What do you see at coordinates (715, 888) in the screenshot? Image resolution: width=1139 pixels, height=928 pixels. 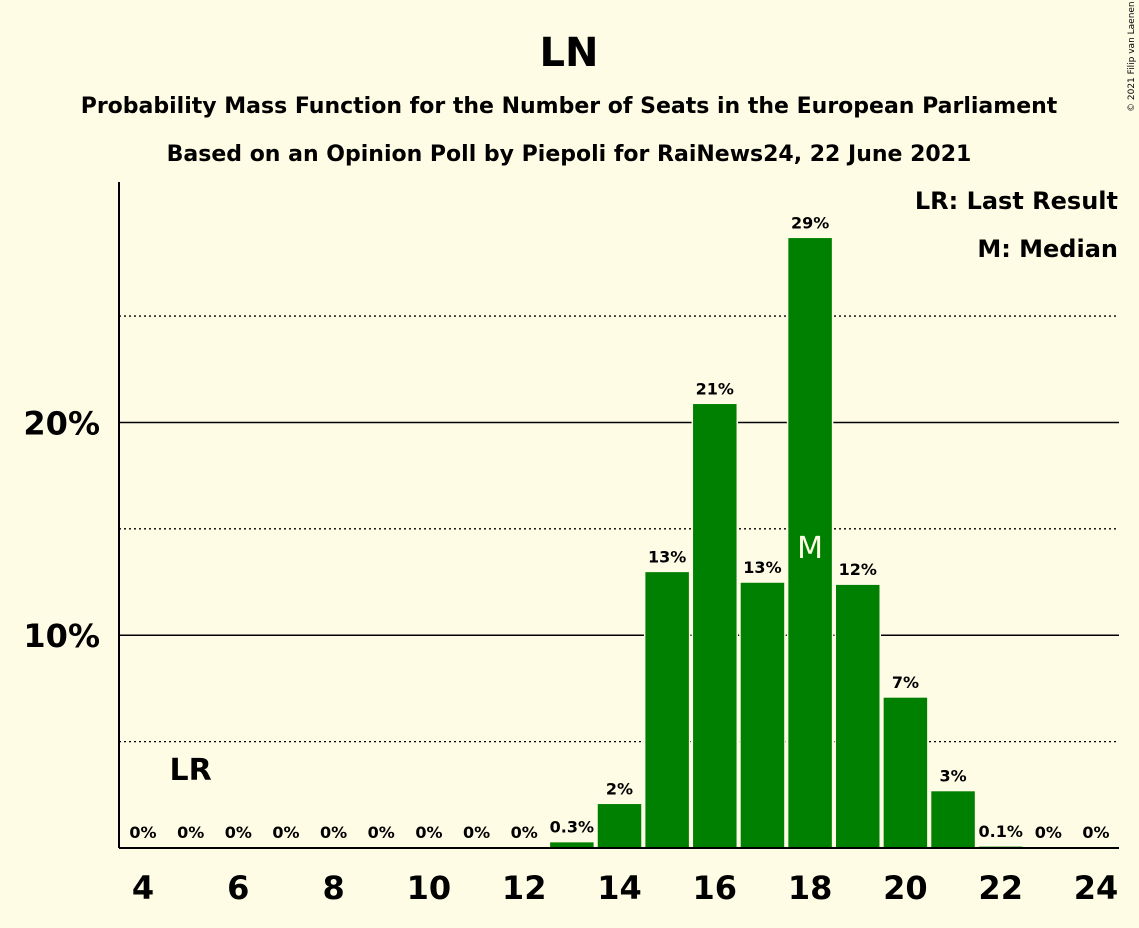 I see `x-tick-label: 16` at bounding box center [715, 888].